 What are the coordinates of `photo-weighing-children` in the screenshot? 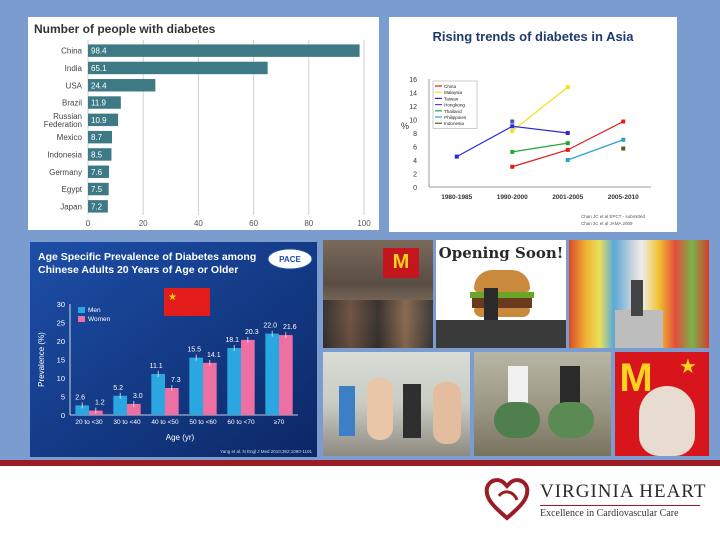 It's located at (396, 404).